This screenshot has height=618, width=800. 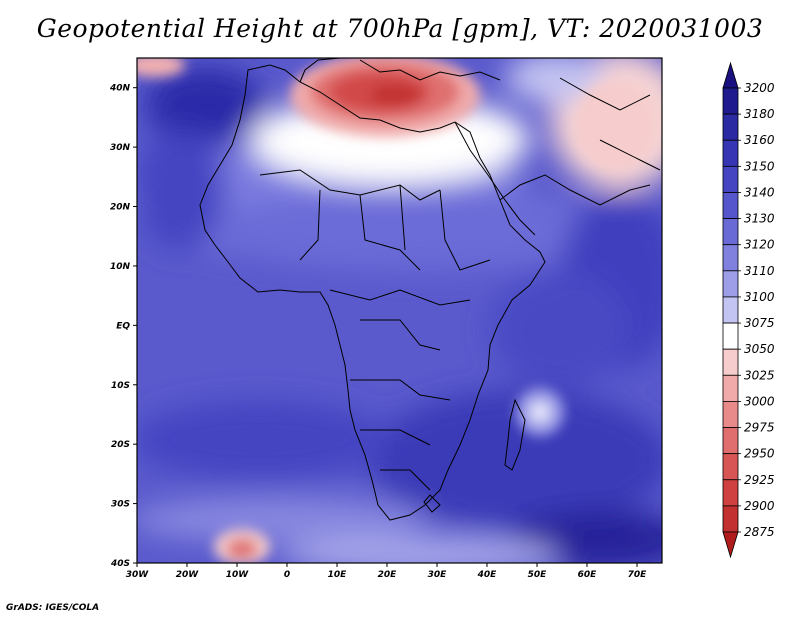 I want to click on lat-tick-label: 30N, so click(x=120, y=148).